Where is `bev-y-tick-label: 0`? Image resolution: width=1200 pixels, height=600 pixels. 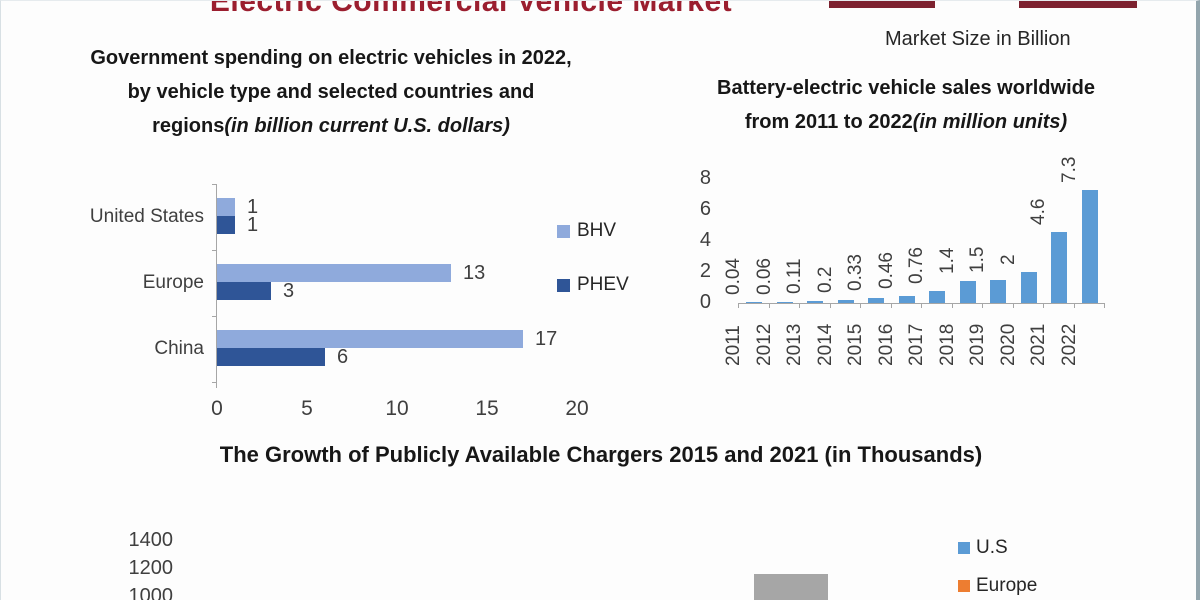 bev-y-tick-label: 0 is located at coordinates (705, 302).